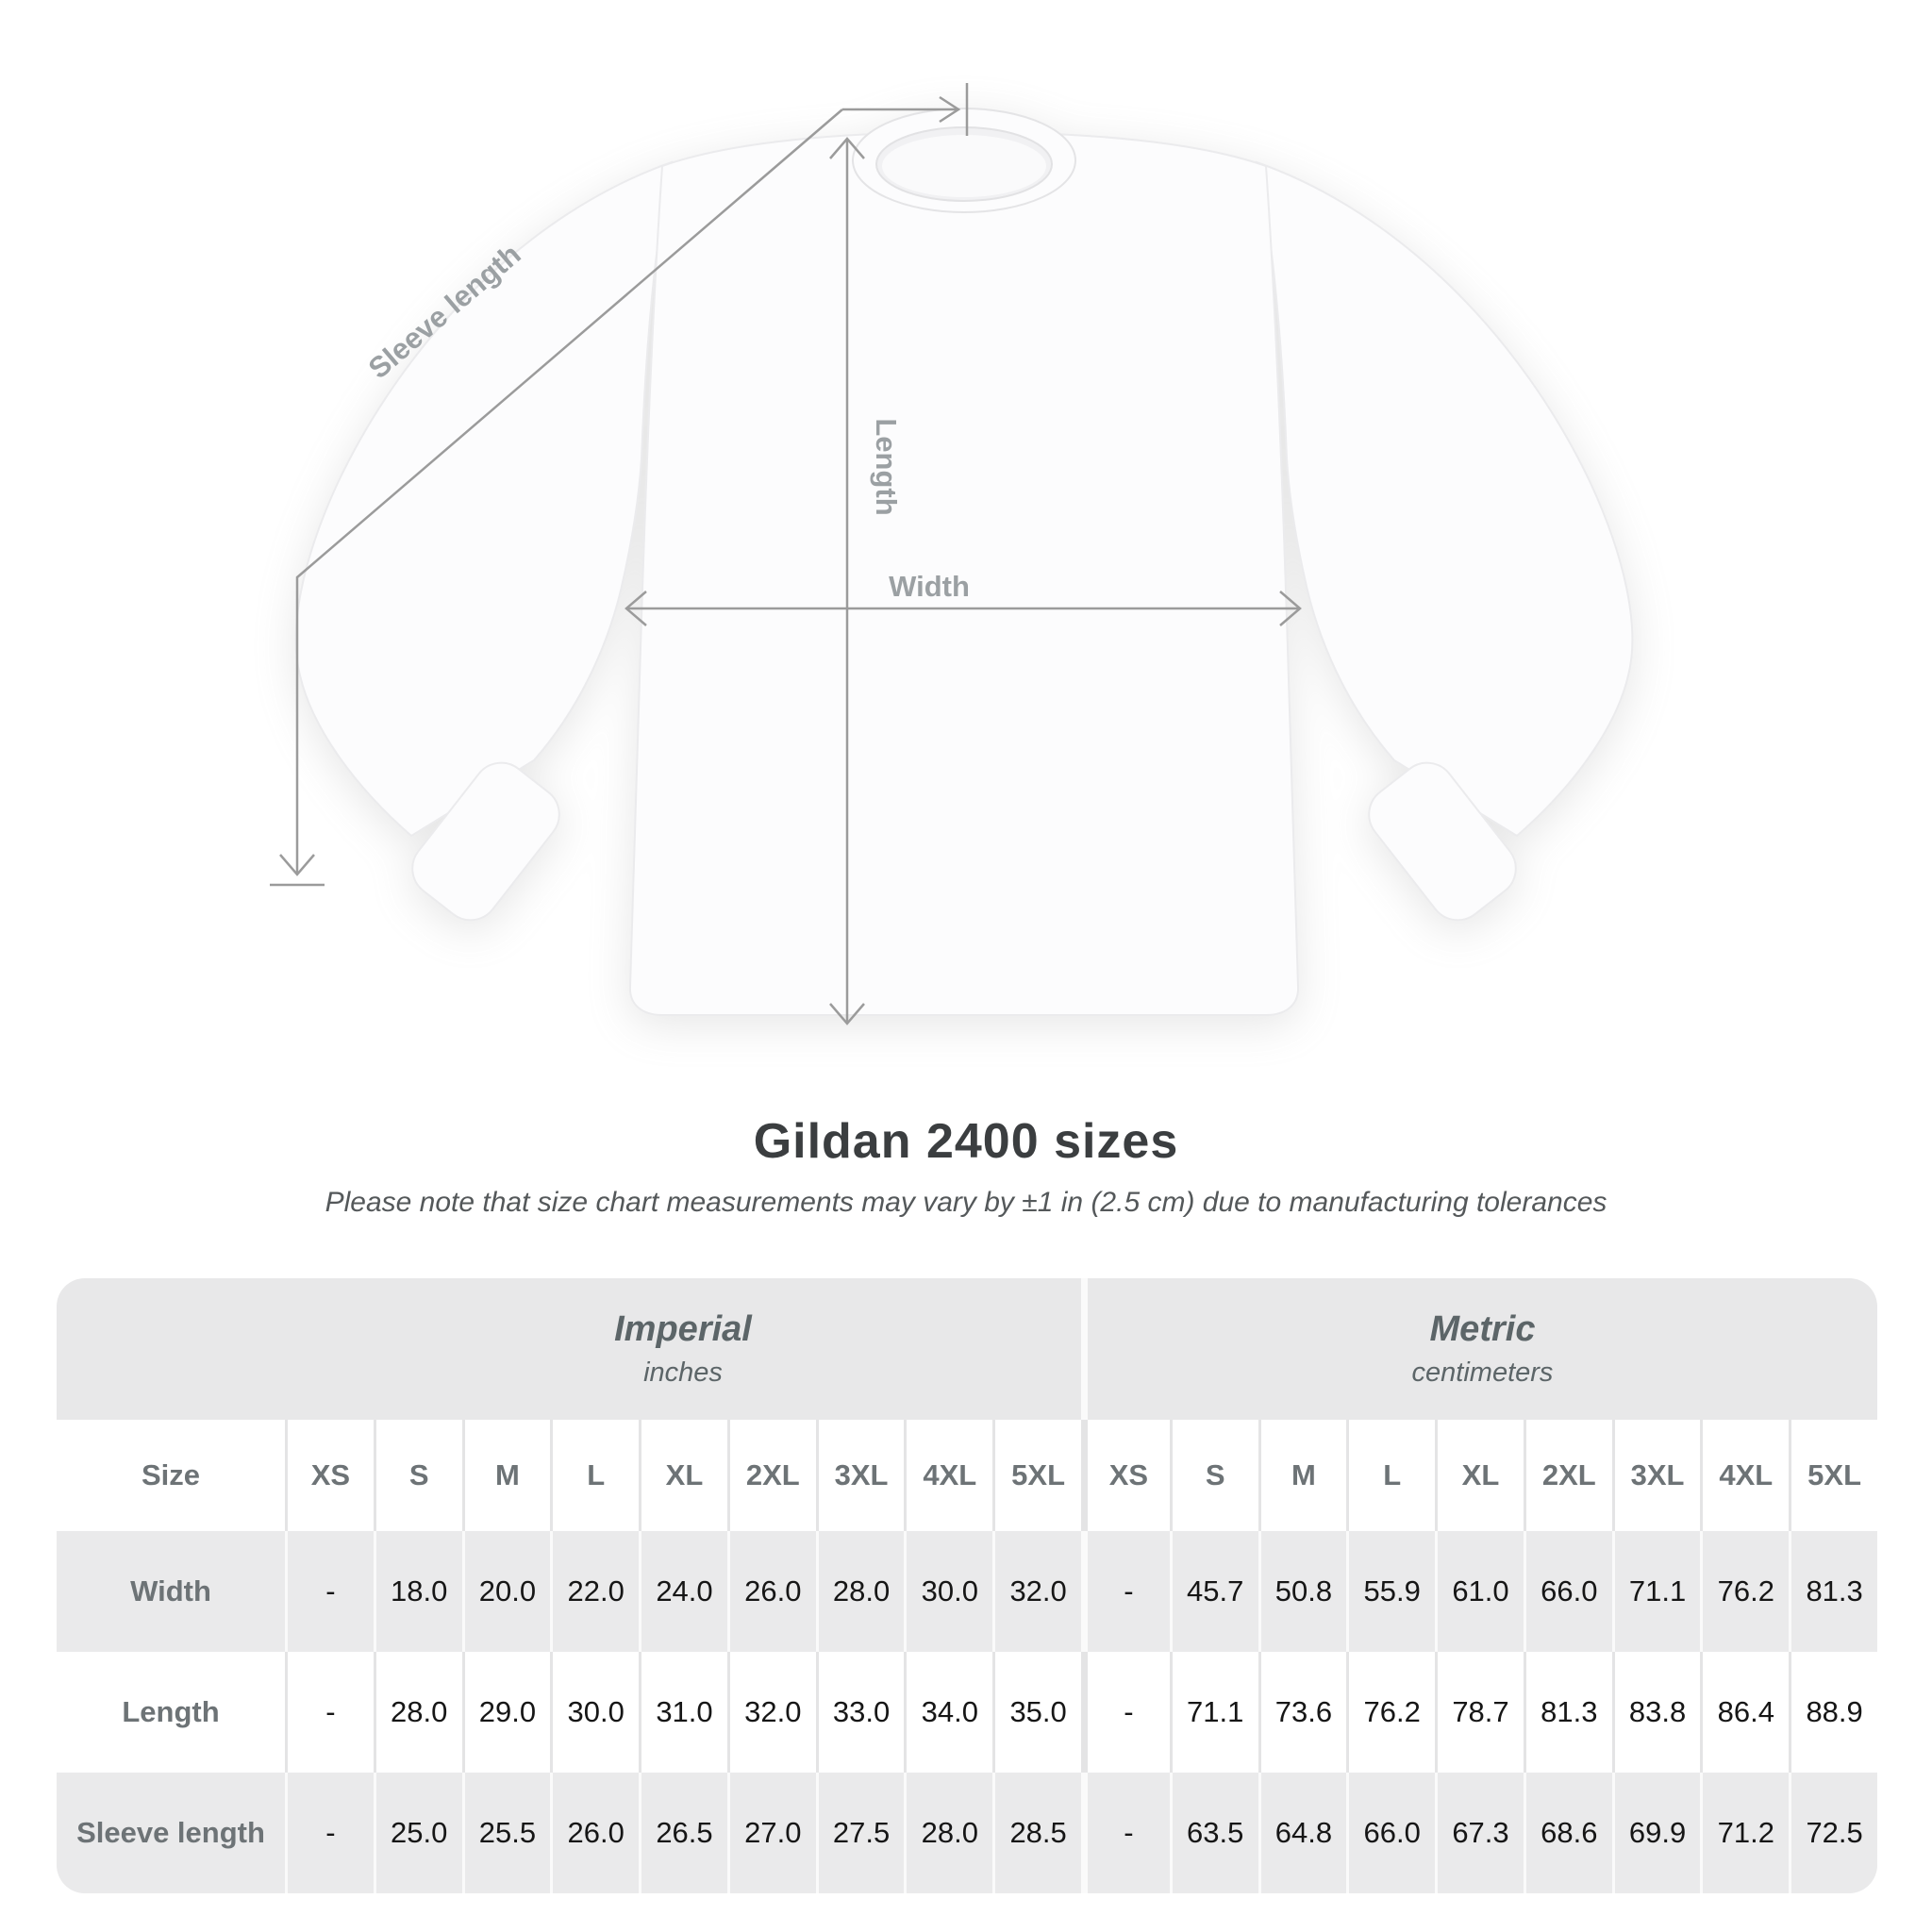 The width and height of the screenshot is (1932, 1932). Describe the element at coordinates (1483, 1329) in the screenshot. I see `group-title-metric: Metric` at that location.